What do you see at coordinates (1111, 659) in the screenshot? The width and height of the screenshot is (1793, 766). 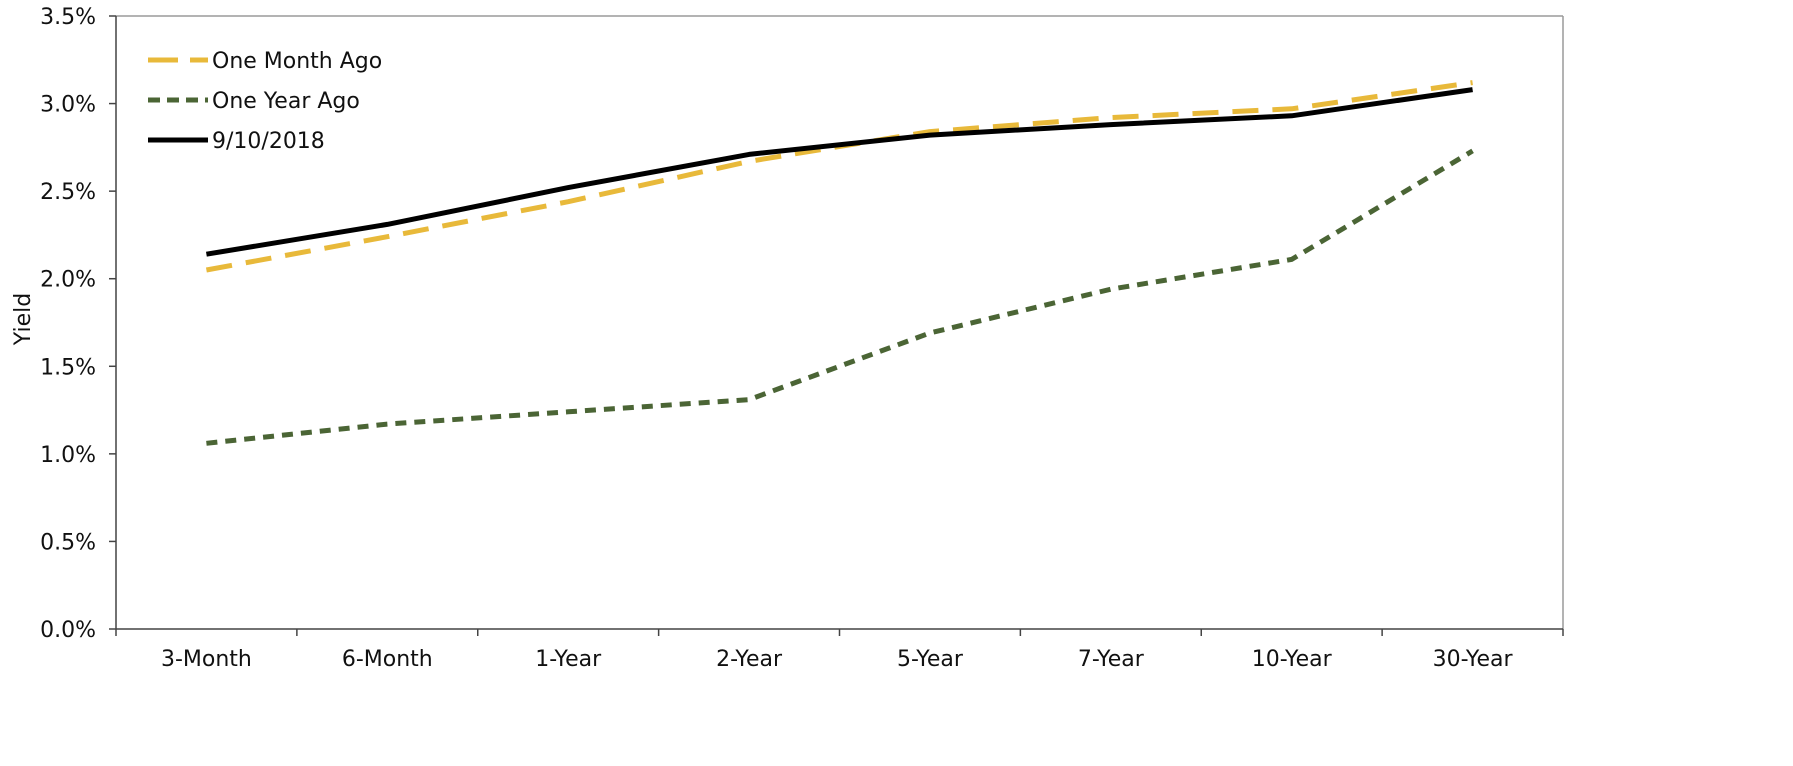 I see `x-tick-label: 7-Year` at bounding box center [1111, 659].